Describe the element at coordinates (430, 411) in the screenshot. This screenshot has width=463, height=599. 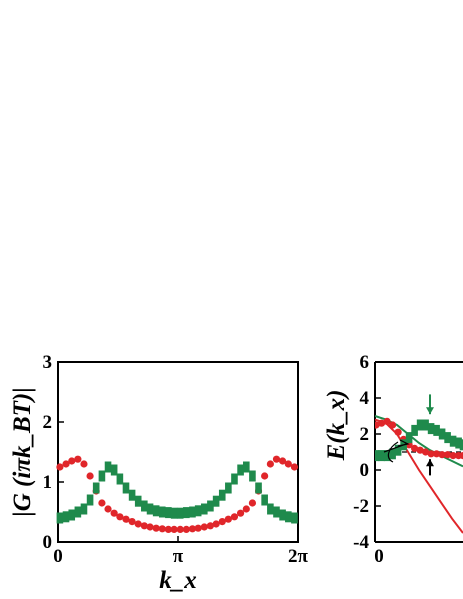
I see `chart-b-down-arrow-head` at that location.